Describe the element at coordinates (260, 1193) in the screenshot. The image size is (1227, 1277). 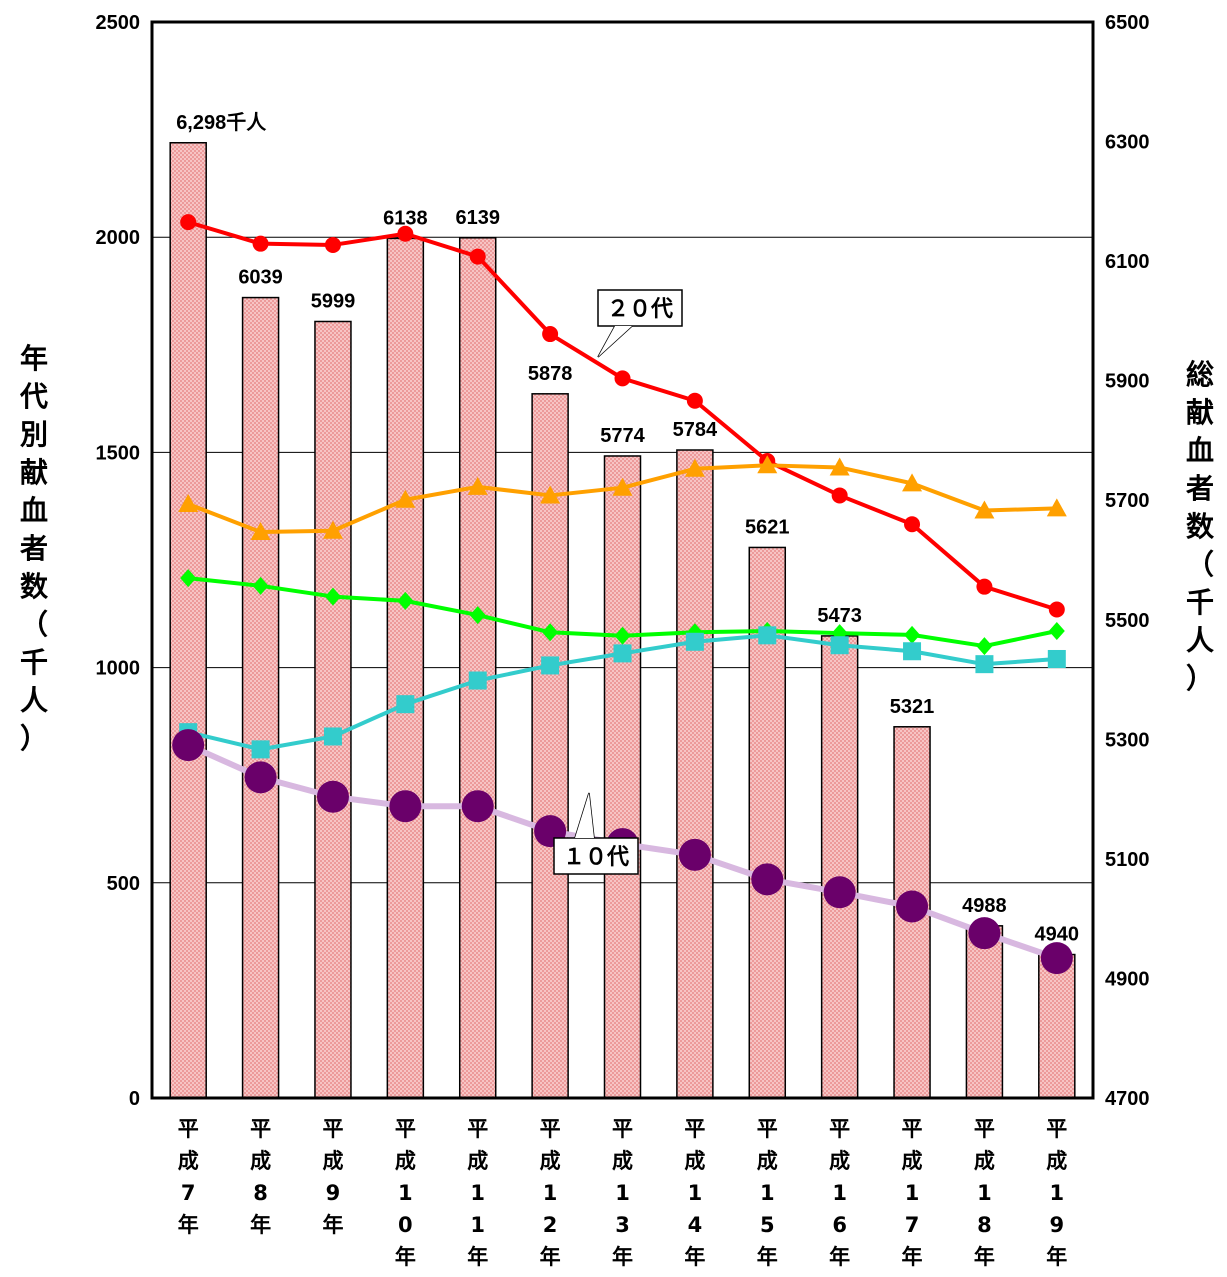
I see `x-tick-char: 8` at that location.